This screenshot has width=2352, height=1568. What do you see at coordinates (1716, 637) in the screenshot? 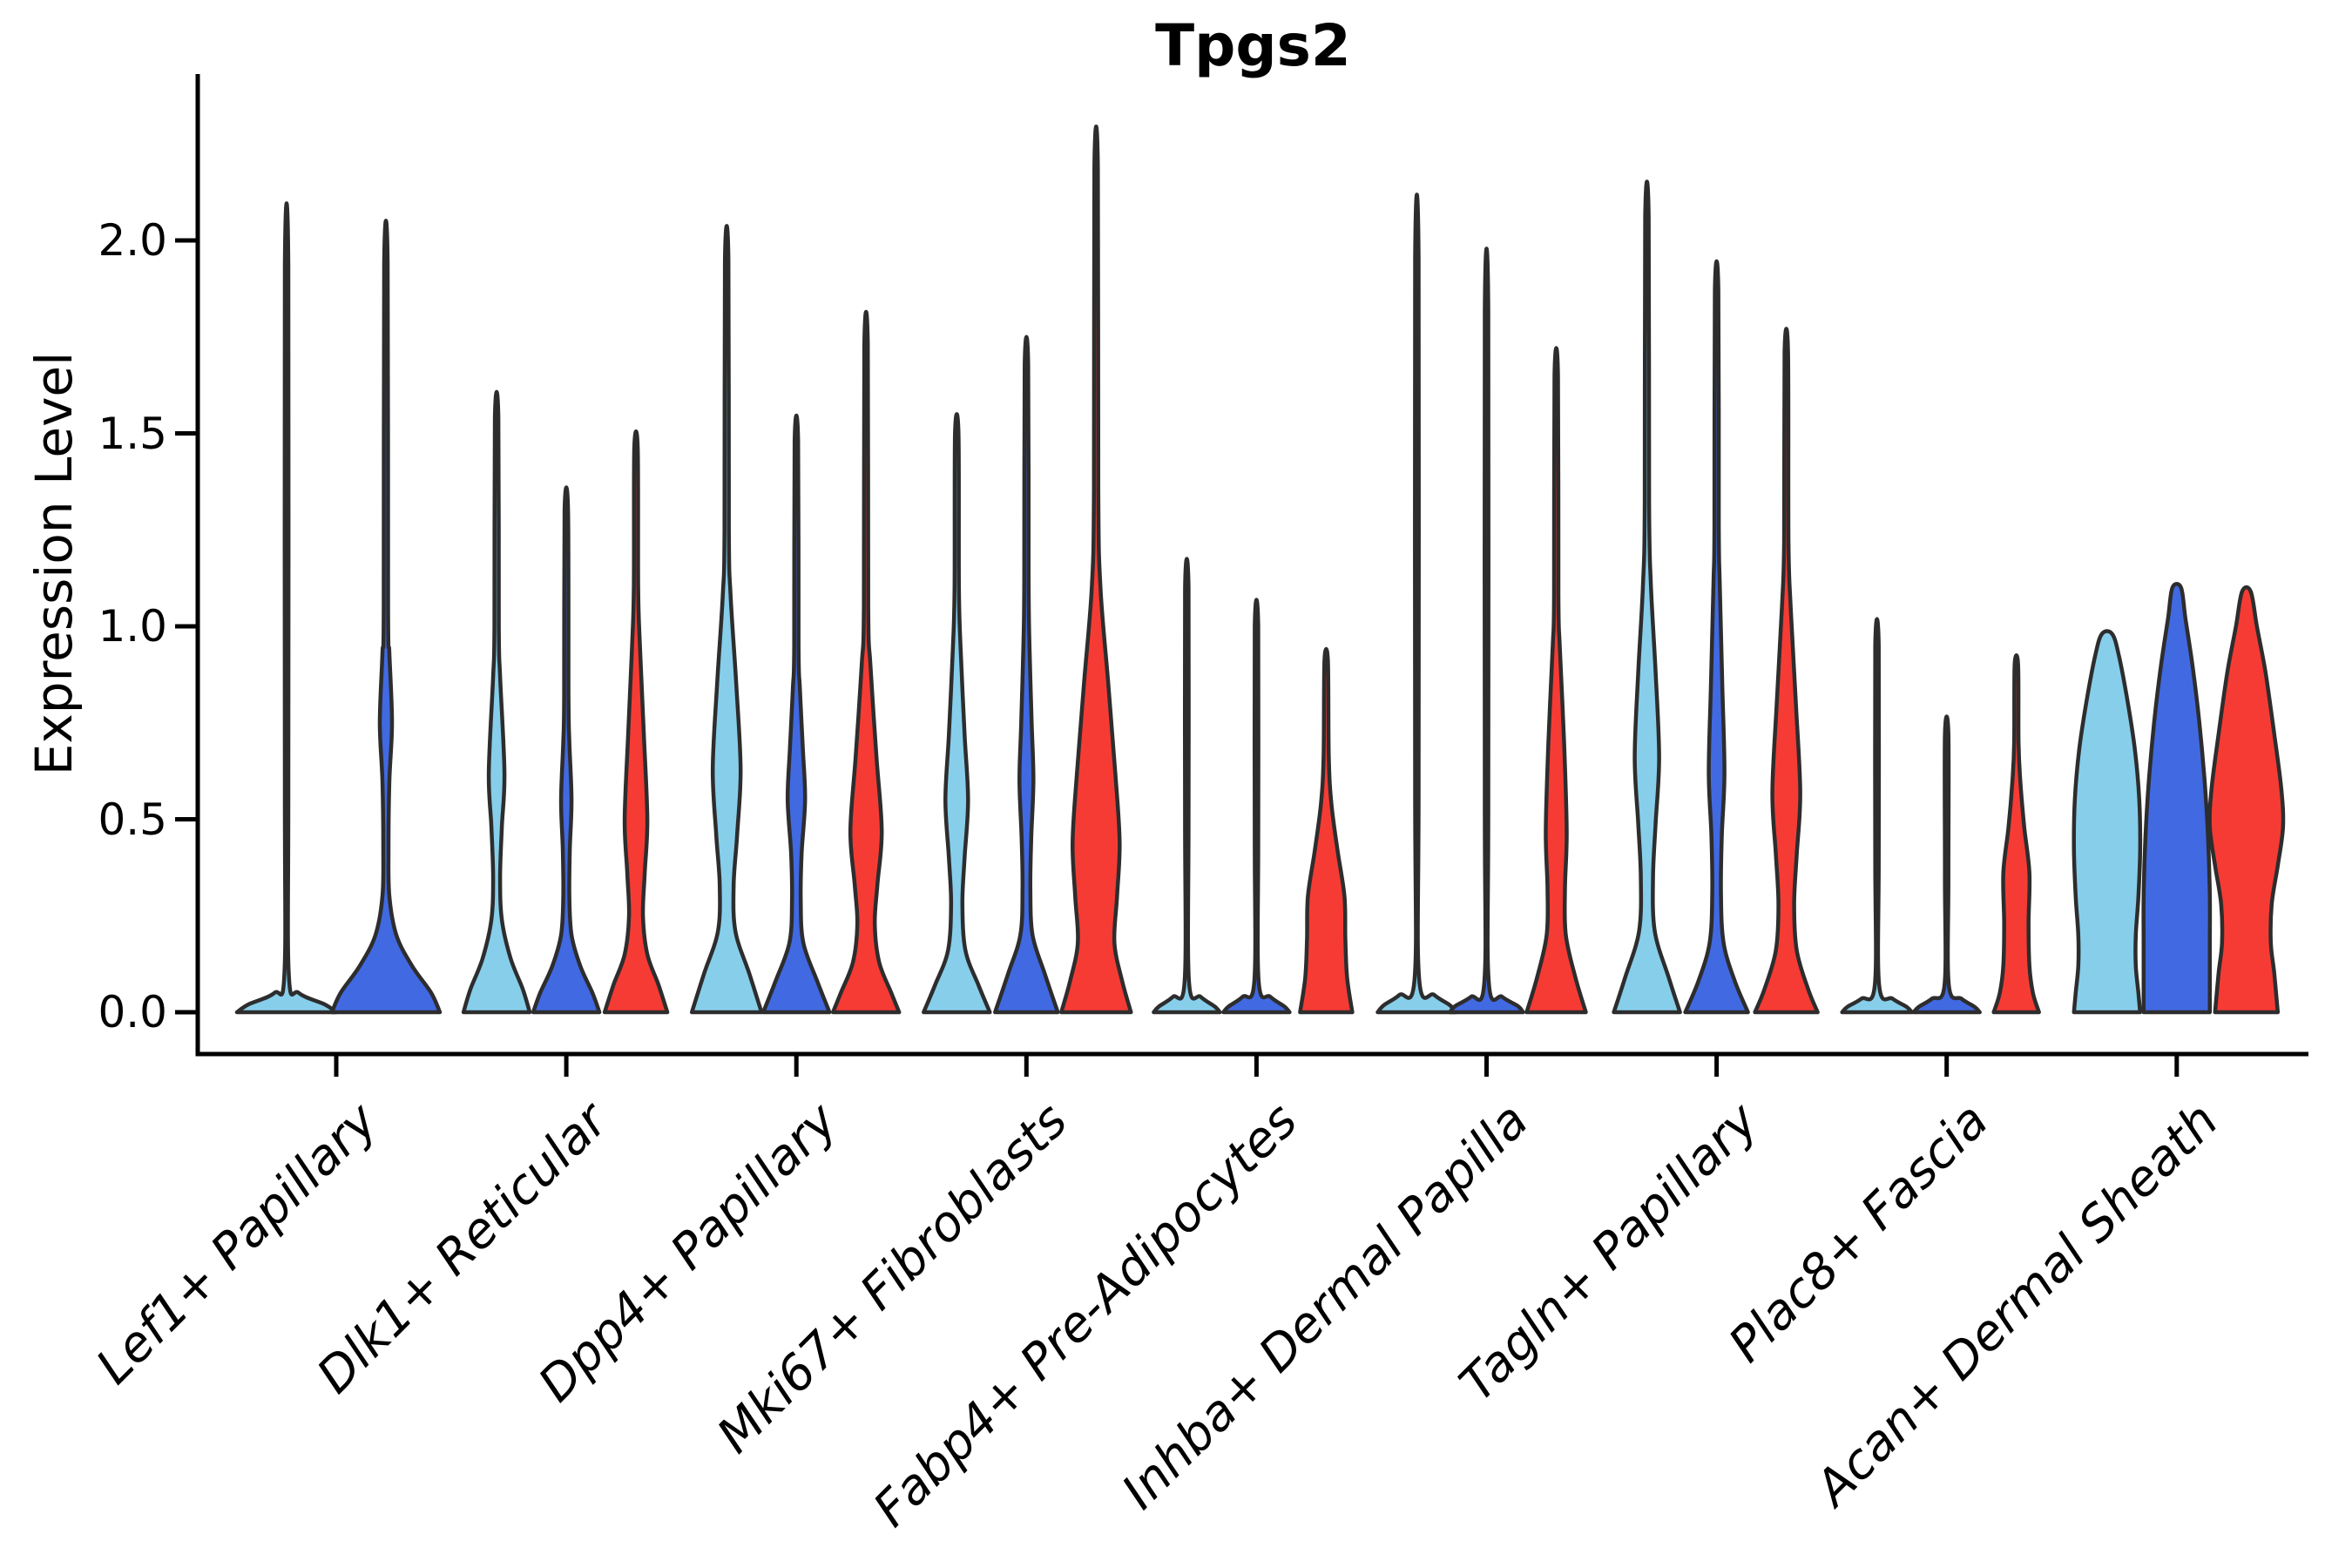
I see `violin-tagln-blue` at bounding box center [1716, 637].